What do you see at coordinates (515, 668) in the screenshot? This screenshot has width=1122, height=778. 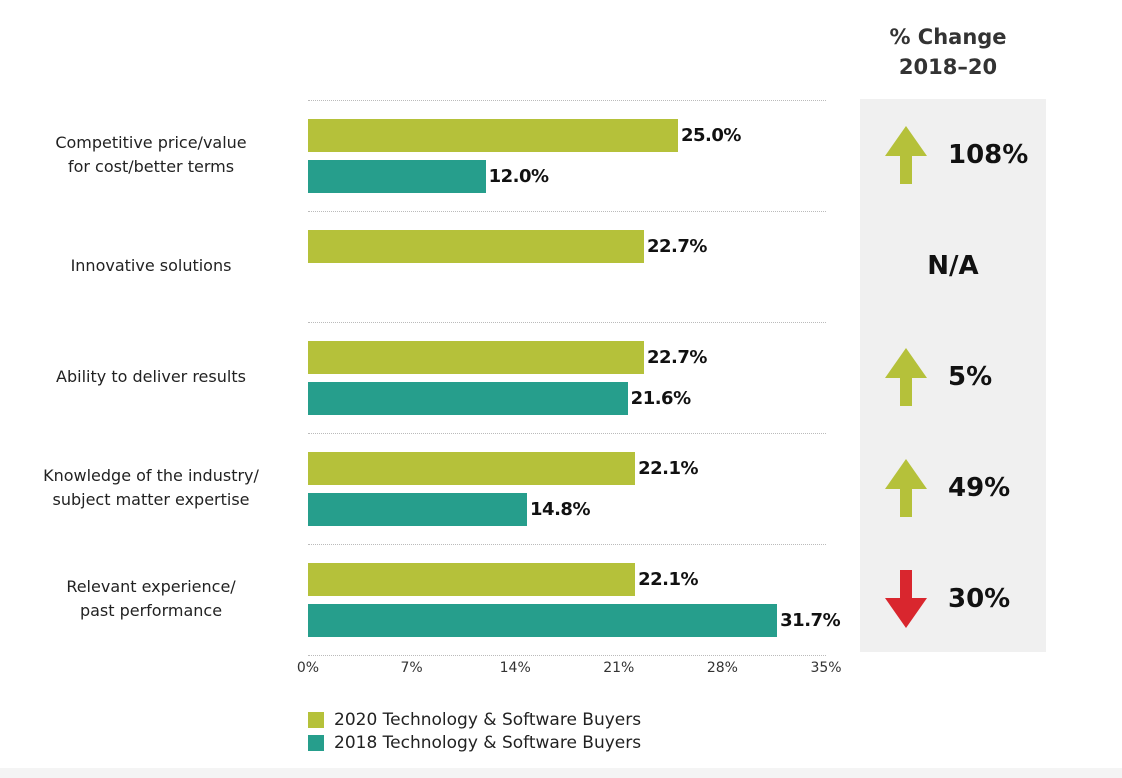 I see `x-tick-label: 14%` at bounding box center [515, 668].